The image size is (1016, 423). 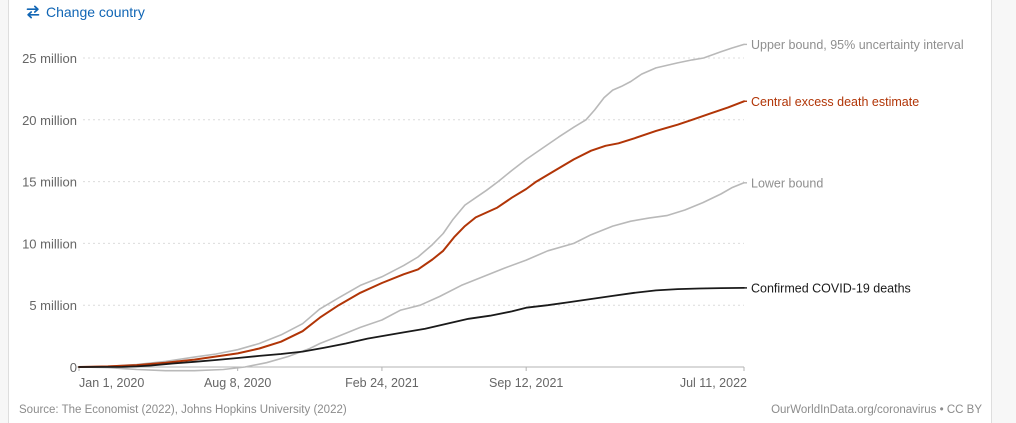 What do you see at coordinates (411, 327) in the screenshot?
I see `series-line-confirmed-covid-19-deaths` at bounding box center [411, 327].